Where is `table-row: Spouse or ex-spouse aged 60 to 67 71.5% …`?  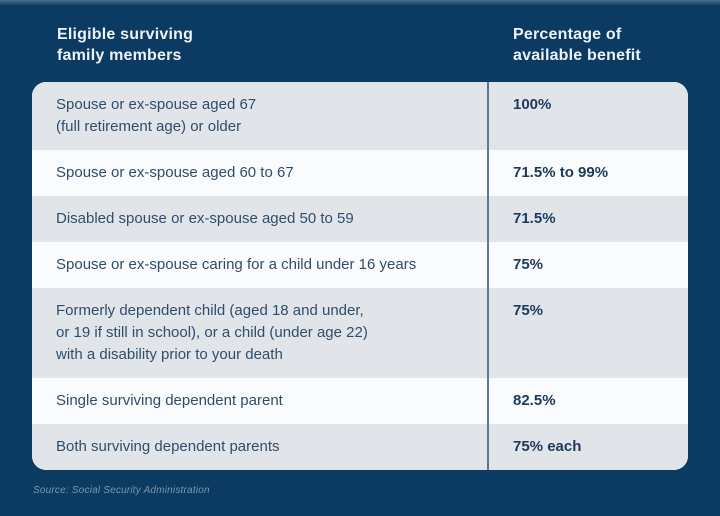
table-row: Spouse or ex-spouse aged 60 to 67 71.5% … is located at coordinates (360, 173).